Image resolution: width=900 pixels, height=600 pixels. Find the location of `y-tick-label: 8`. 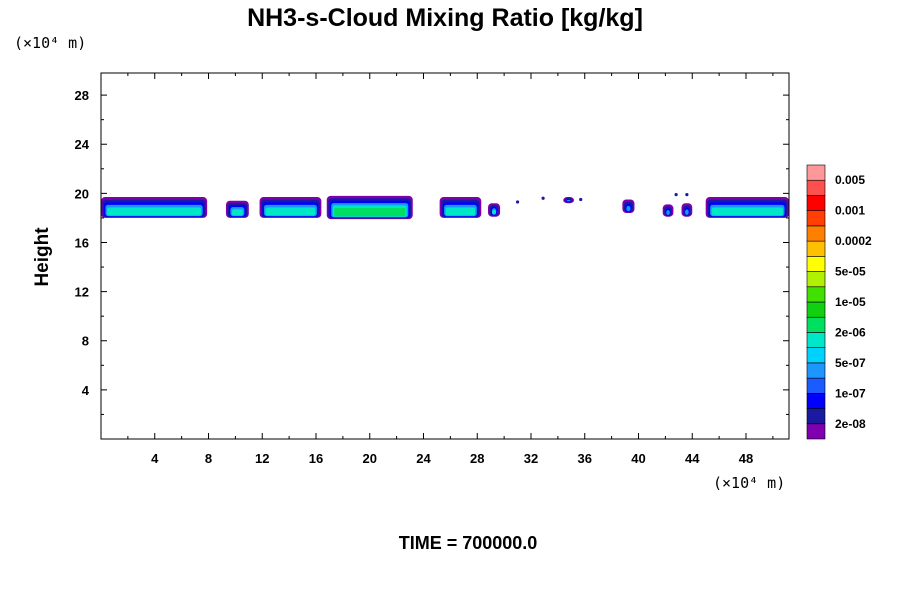

y-tick-label: 8 is located at coordinates (85, 341).